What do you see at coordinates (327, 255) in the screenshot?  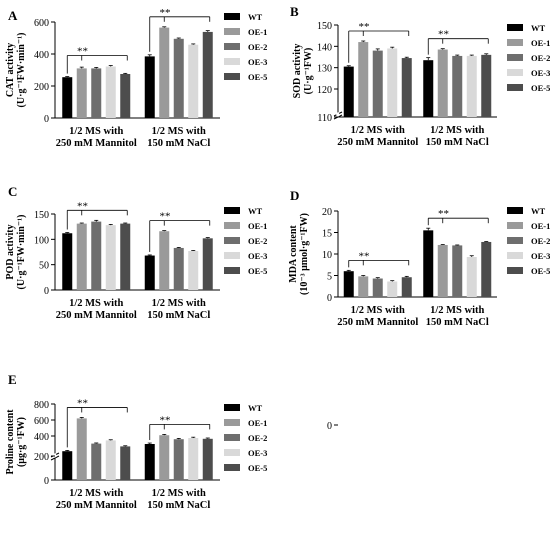 I see `y-tick-label: 10` at bounding box center [327, 255].